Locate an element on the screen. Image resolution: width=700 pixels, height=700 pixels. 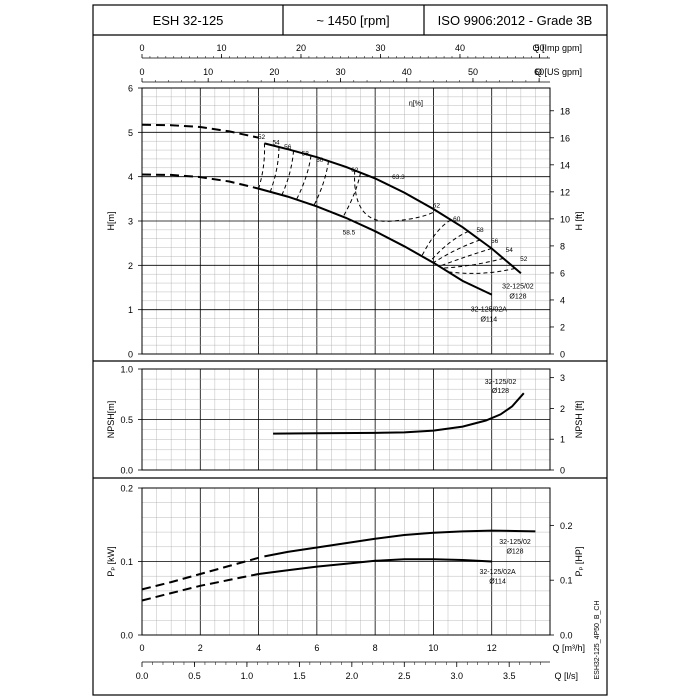
efficiency-label: 63.3 is located at coordinates (398, 177).